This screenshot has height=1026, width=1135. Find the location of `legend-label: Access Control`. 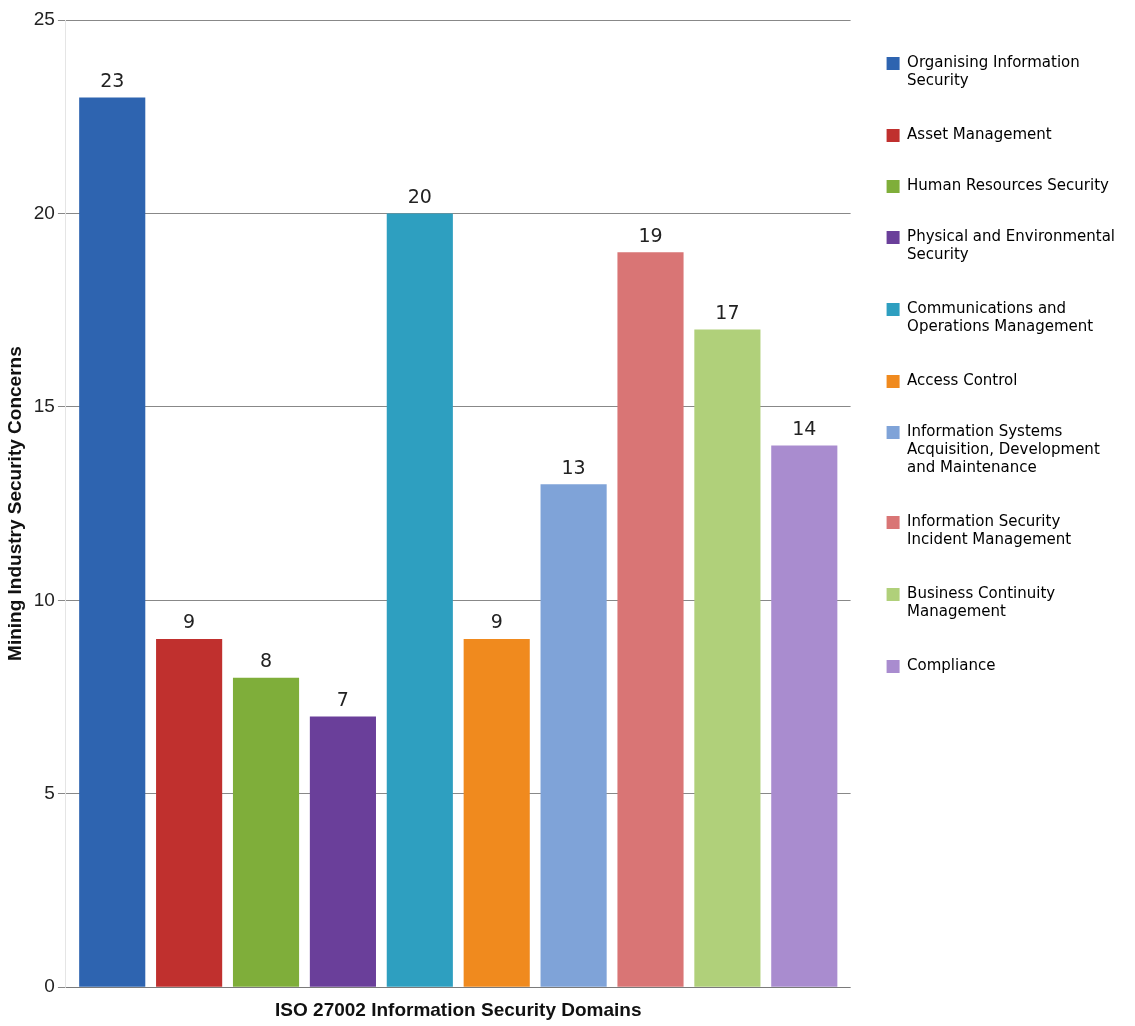

legend-label: Access Control is located at coordinates (962, 380).